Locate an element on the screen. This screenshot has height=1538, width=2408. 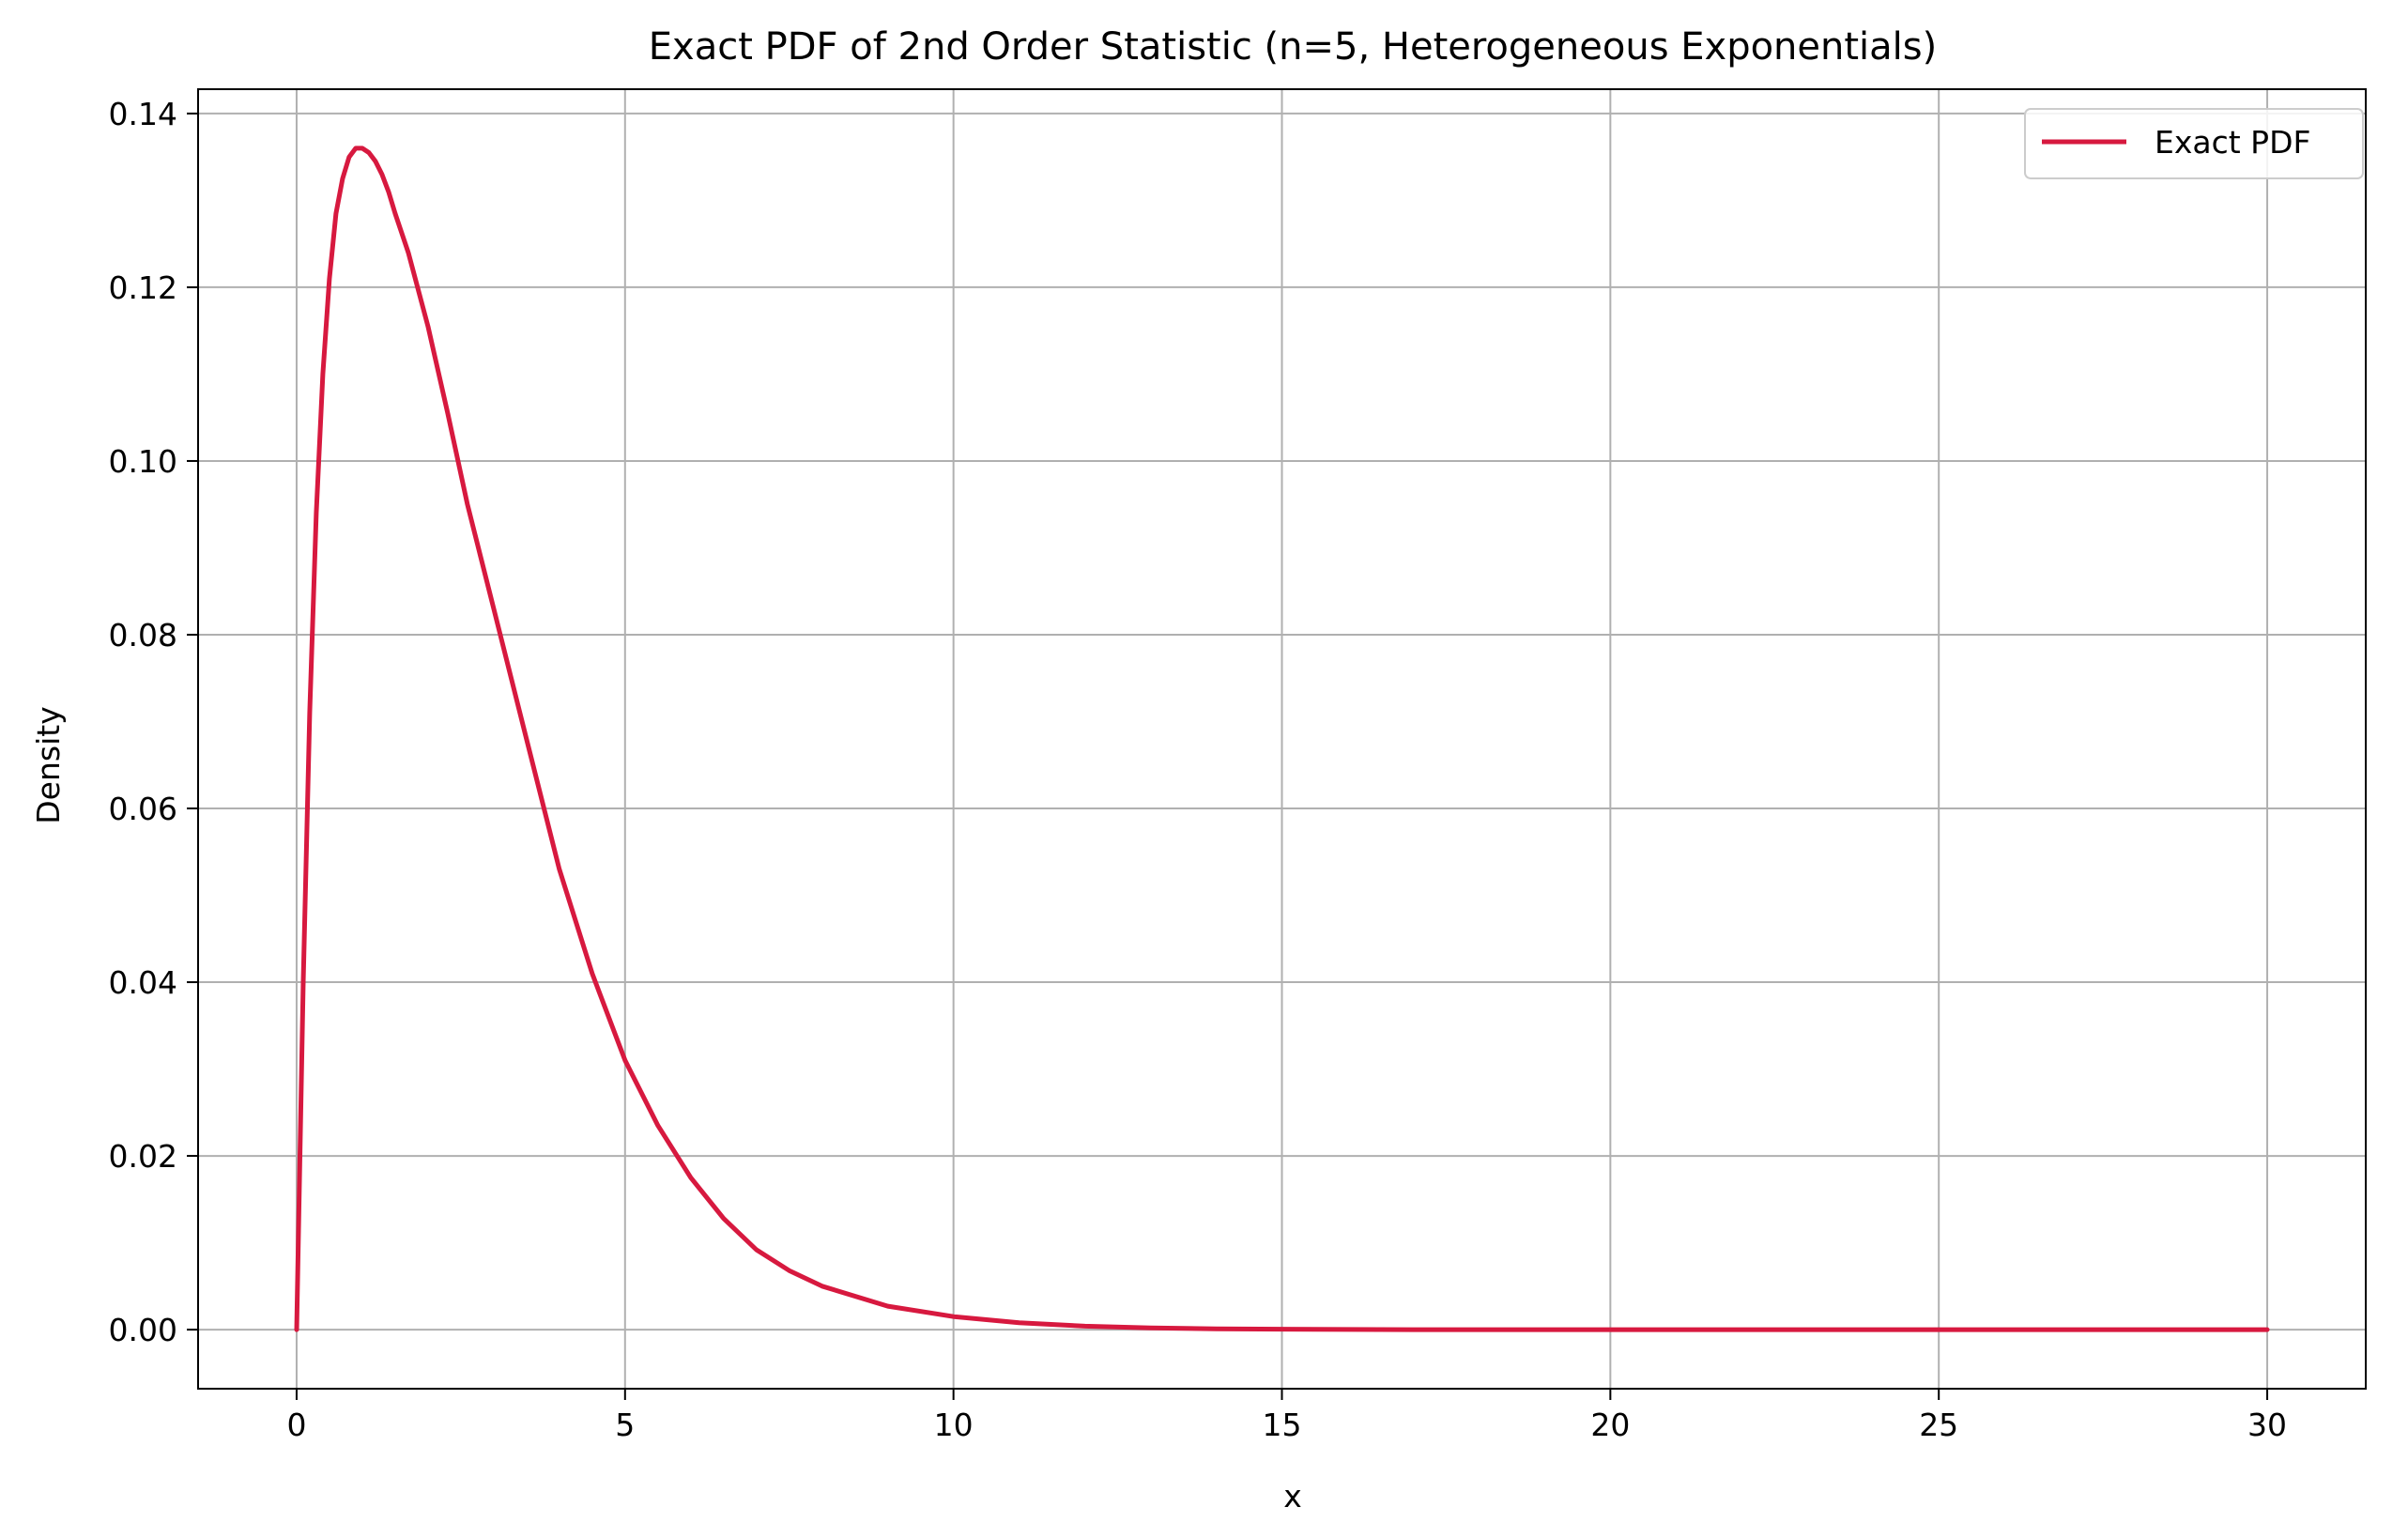
x-tick-label: 20 is located at coordinates (1610, 1425).